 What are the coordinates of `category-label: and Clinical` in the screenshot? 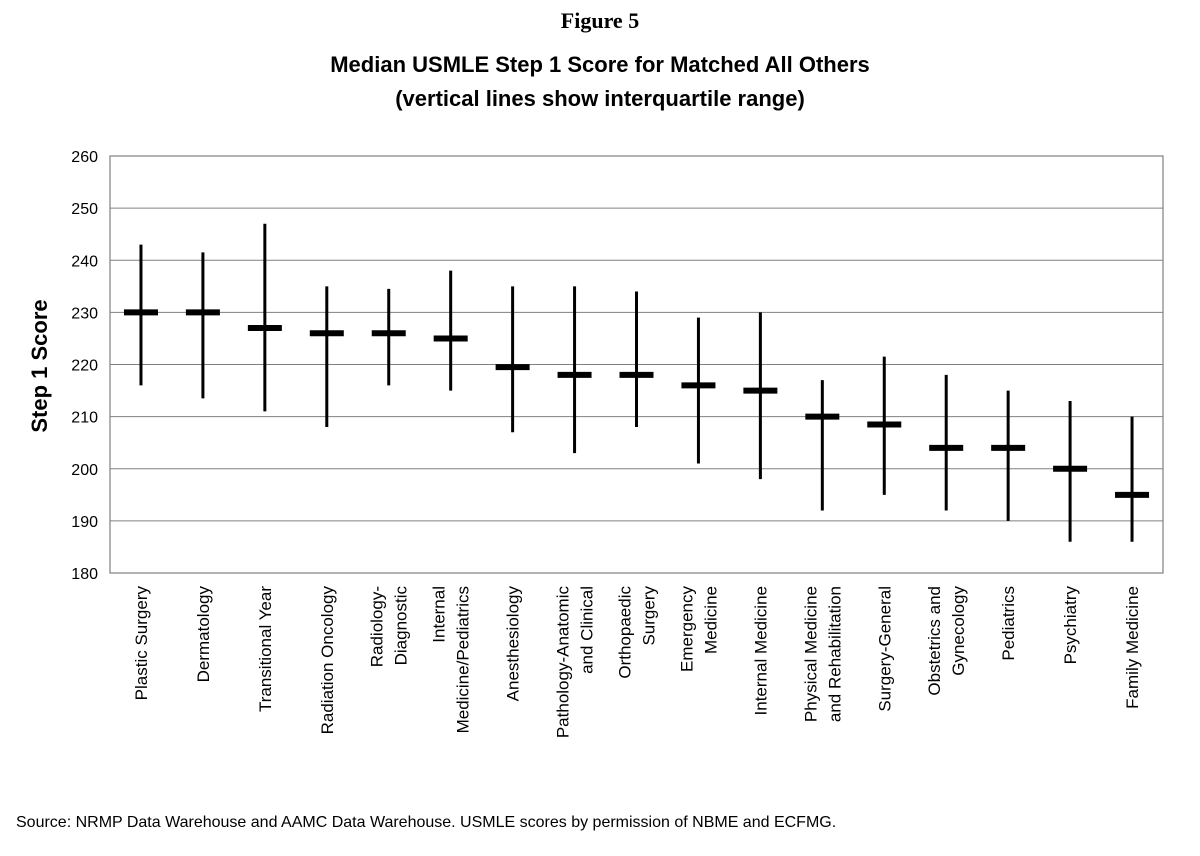 It's located at (587, 630).